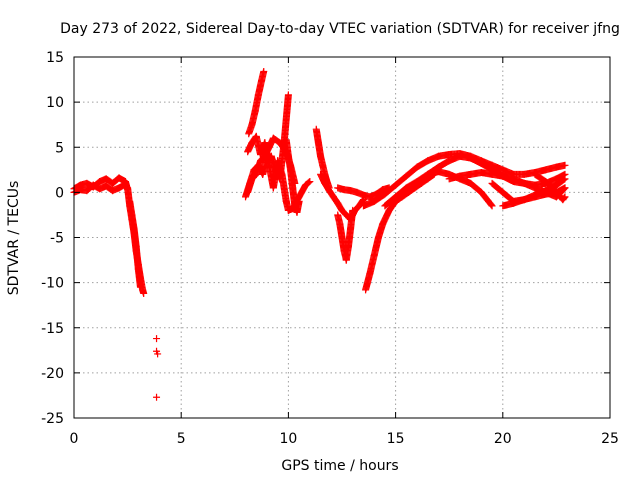 Image resolution: width=640 pixels, height=480 pixels. What do you see at coordinates (57, 239) in the screenshot?
I see `y-tick-label: -5` at bounding box center [57, 239].